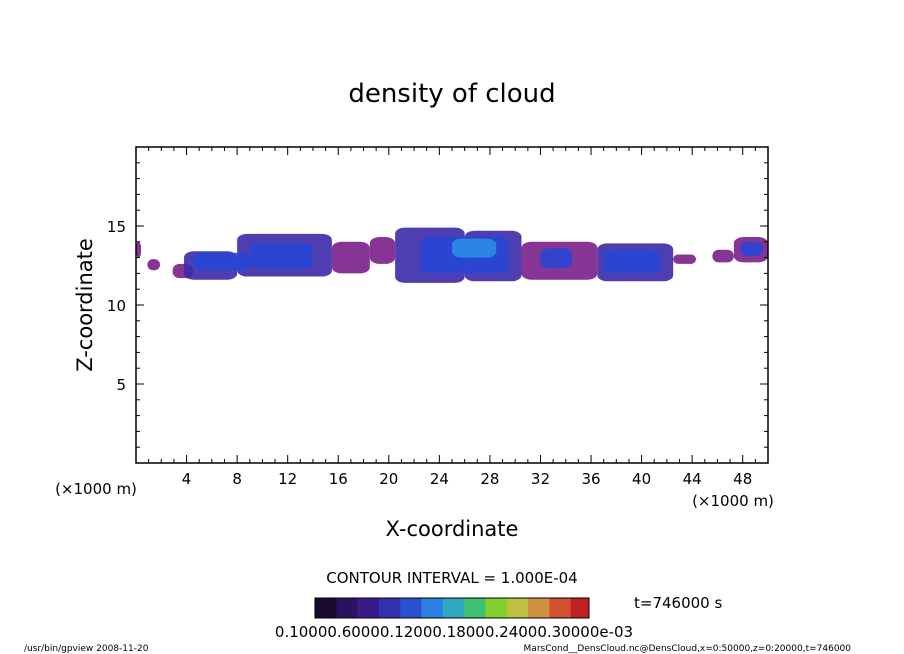 The width and height of the screenshot is (904, 654). What do you see at coordinates (451, 578) in the screenshot?
I see `contour-interval-text: CONTOUR INTERVAL = 1.000E-04` at bounding box center [451, 578].